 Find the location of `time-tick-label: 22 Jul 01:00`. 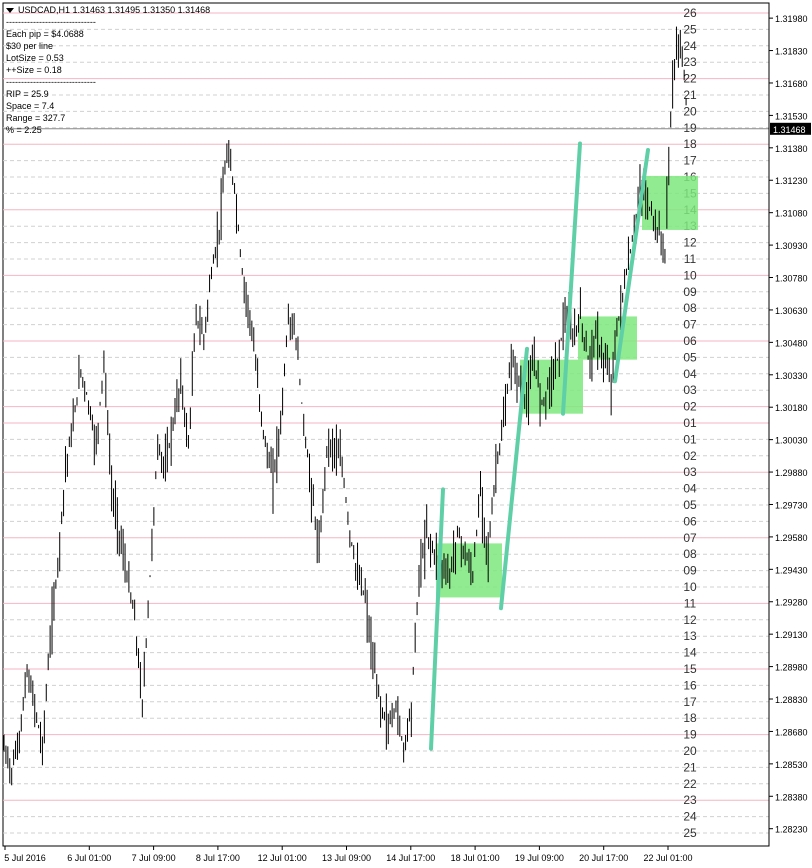

time-tick-label: 22 Jul 01:00 is located at coordinates (667, 858).